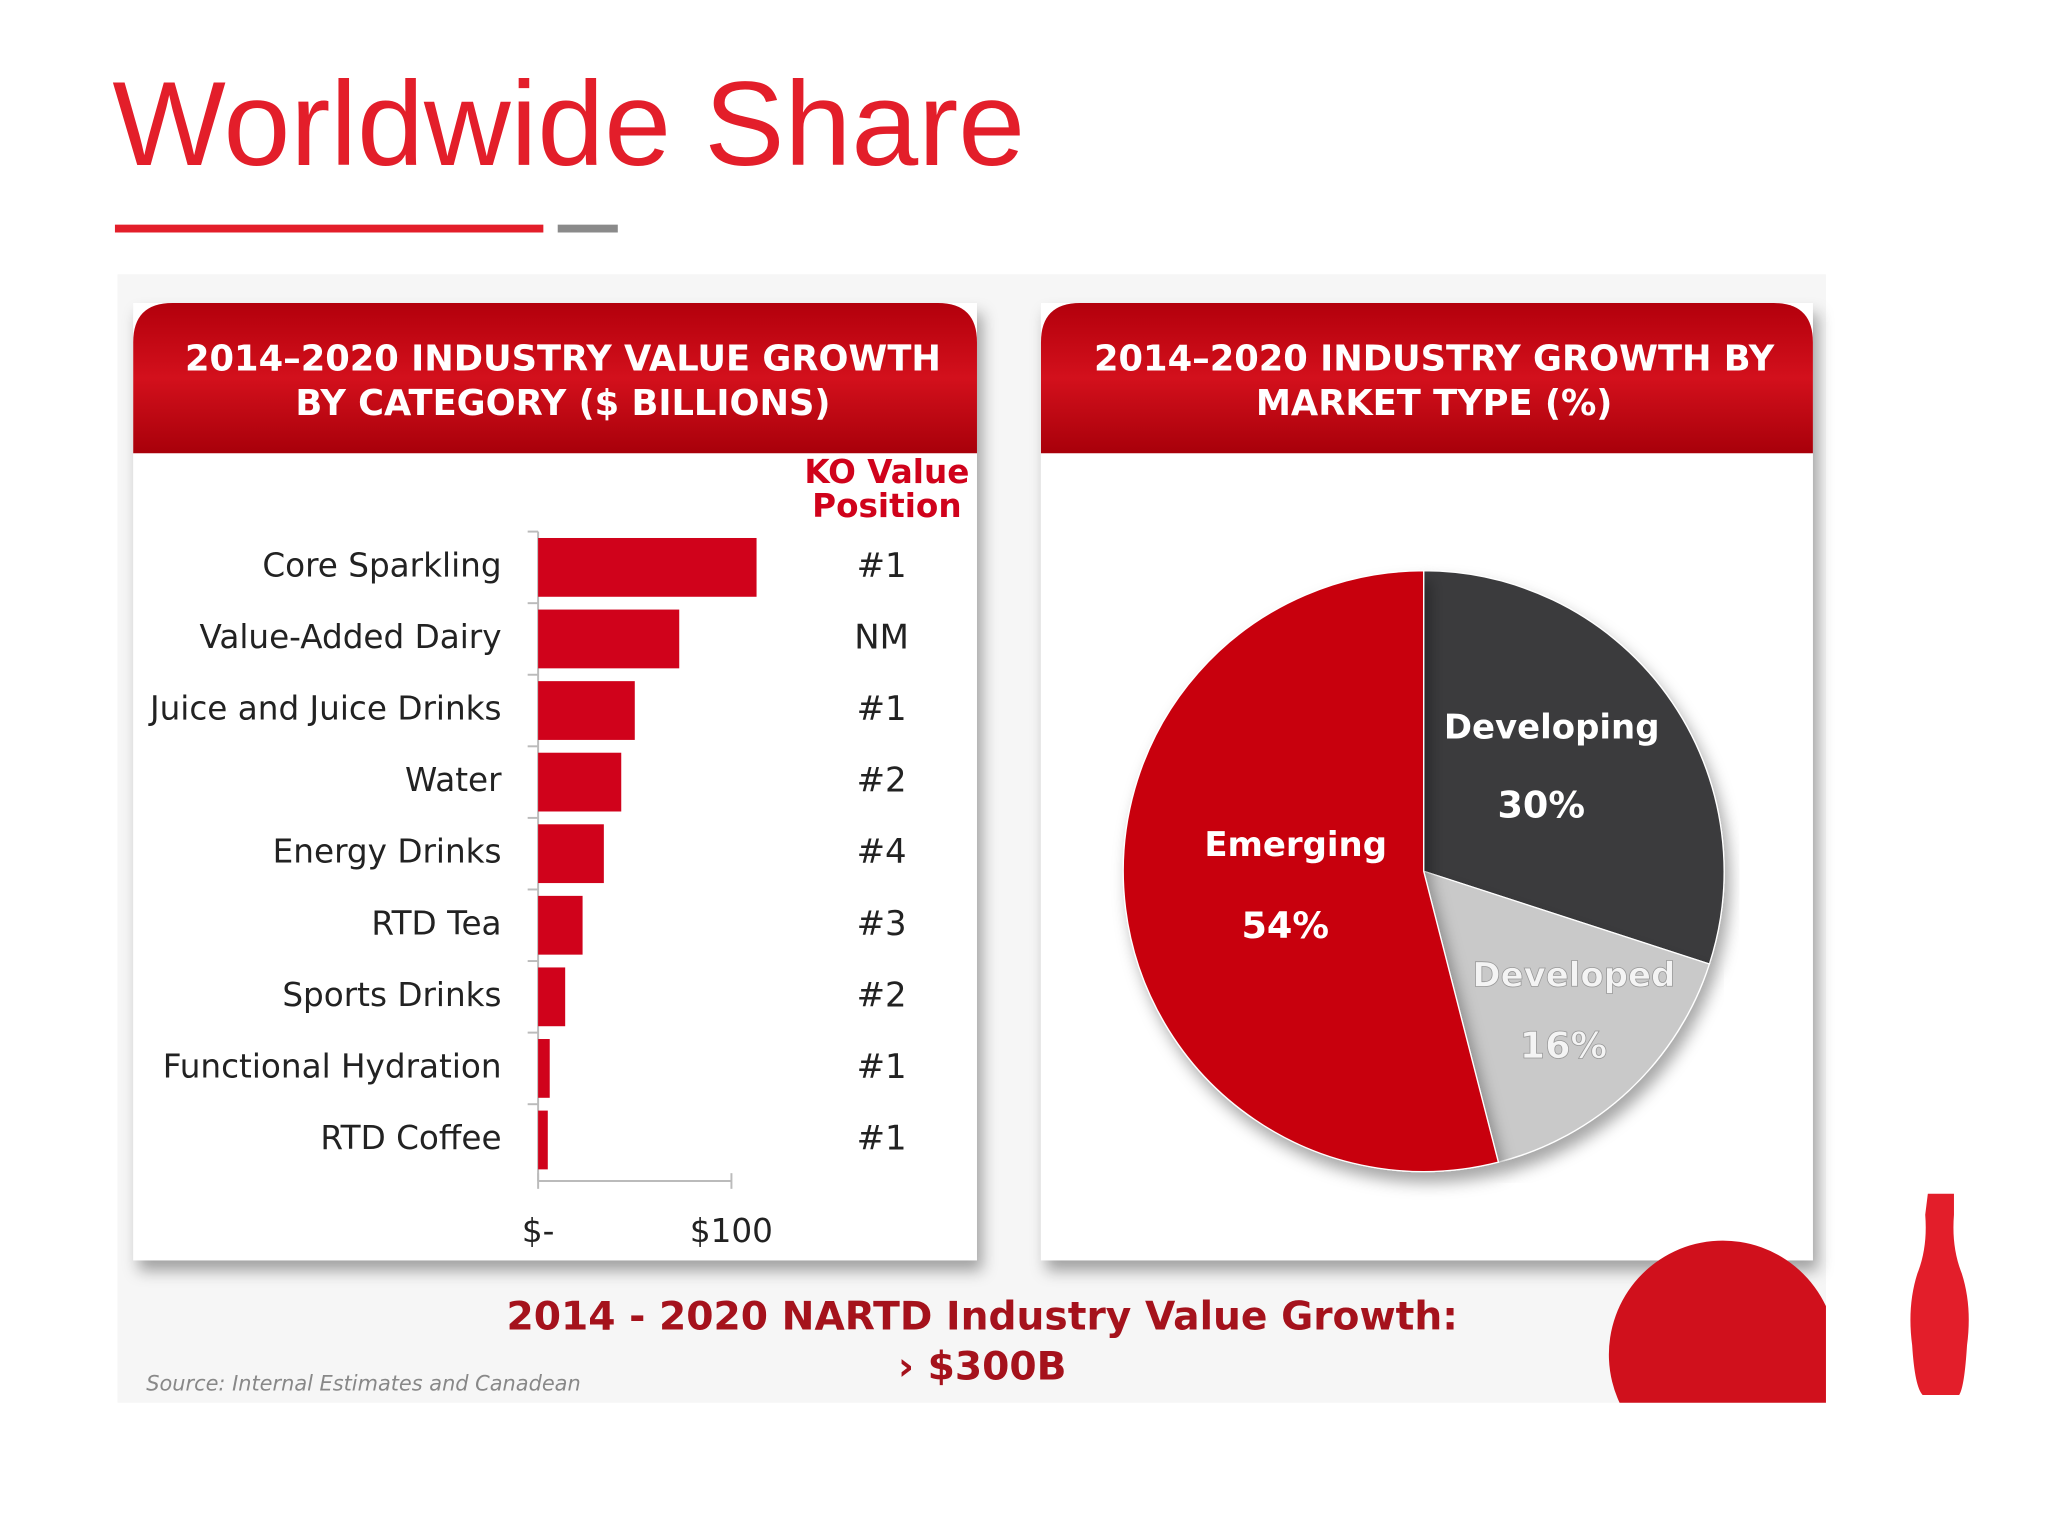 The image size is (2048, 1536). I want to click on ko-header: KO Value, so click(886, 472).